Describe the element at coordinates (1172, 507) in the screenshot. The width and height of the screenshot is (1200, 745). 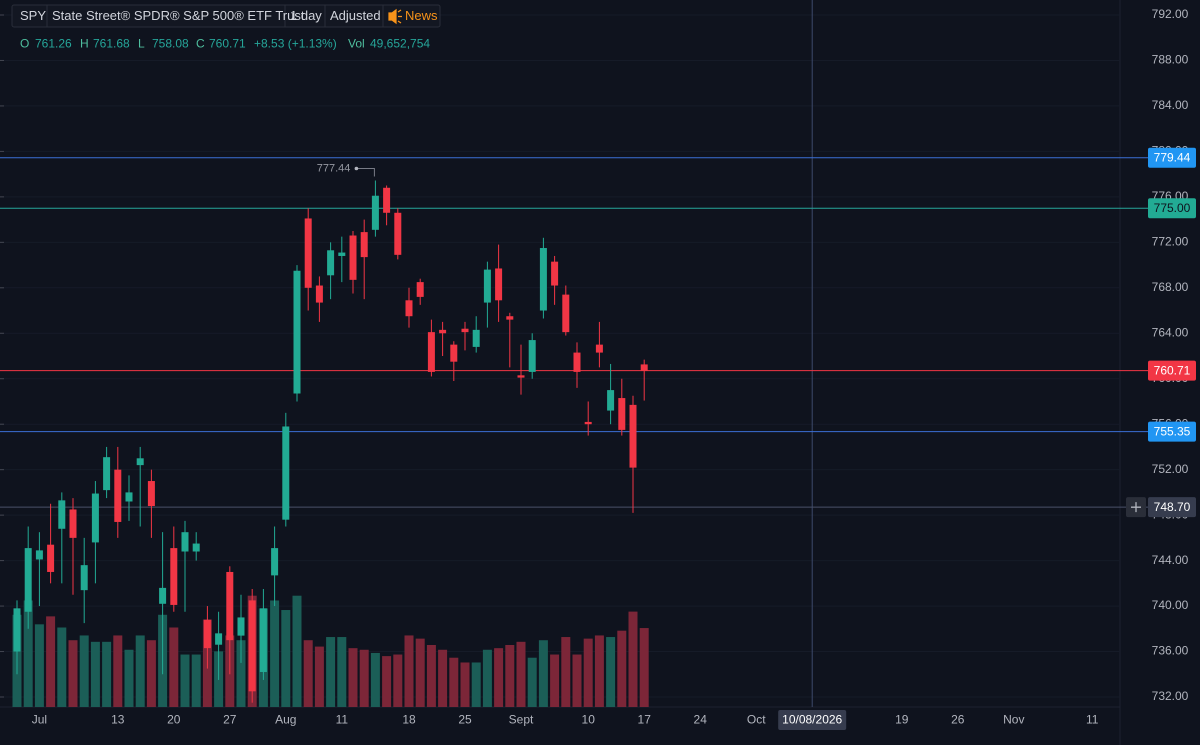
I see `crosshair-price-label: 748.70` at that location.